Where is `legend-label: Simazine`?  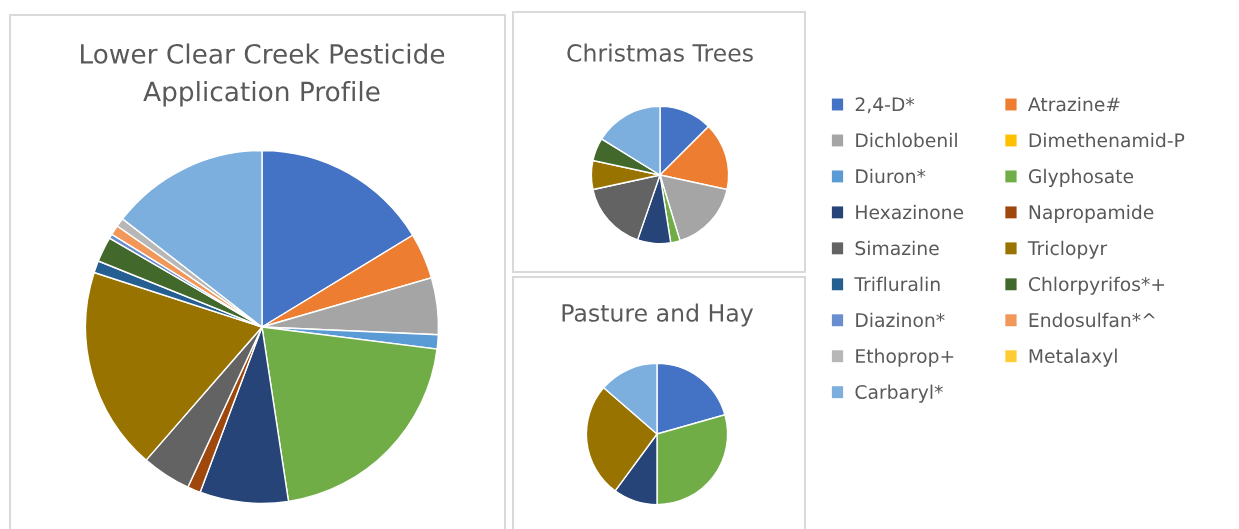 legend-label: Simazine is located at coordinates (897, 248).